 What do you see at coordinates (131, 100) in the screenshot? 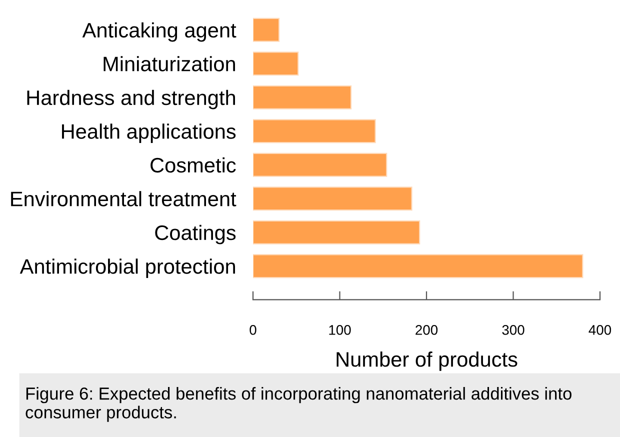
I see `y-tick-label: Hardness and strength` at bounding box center [131, 100].